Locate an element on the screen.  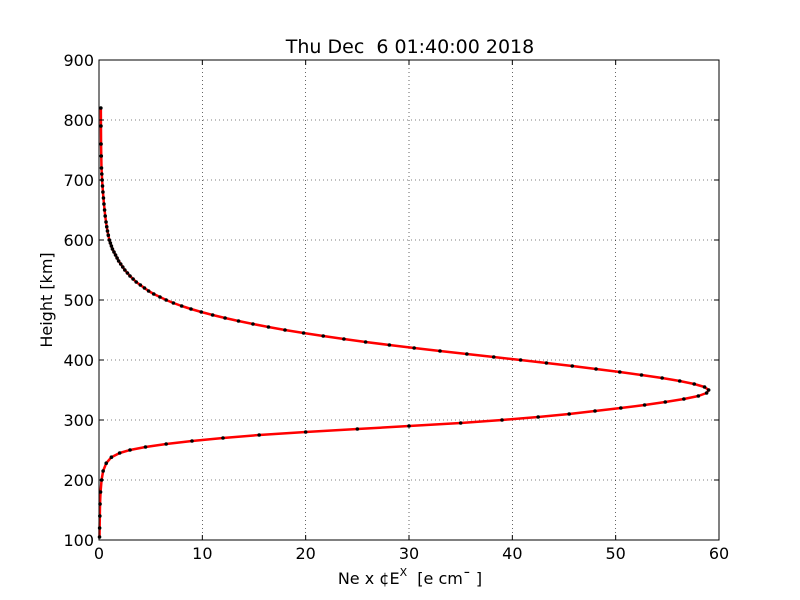
y-tick-label: 400 is located at coordinates (78, 360).